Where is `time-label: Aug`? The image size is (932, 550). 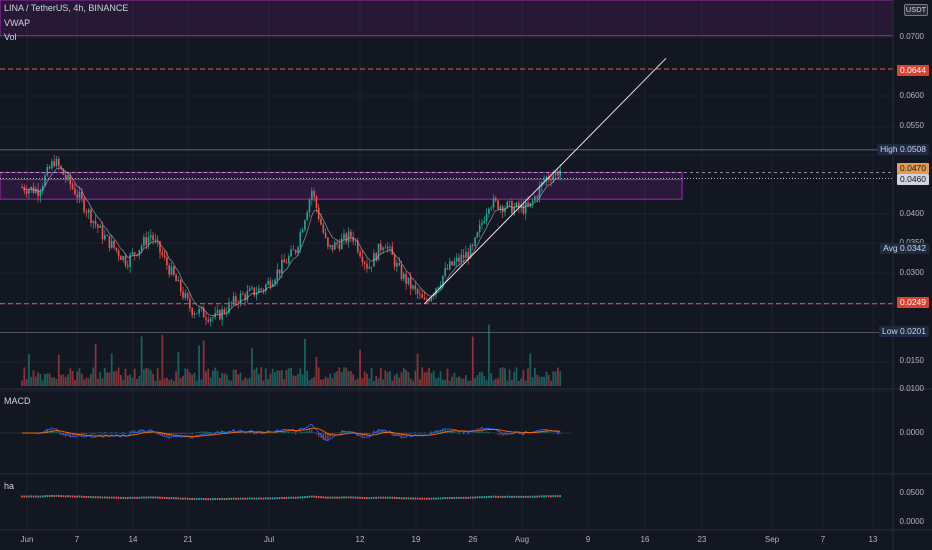 time-label: Aug is located at coordinates (522, 539).